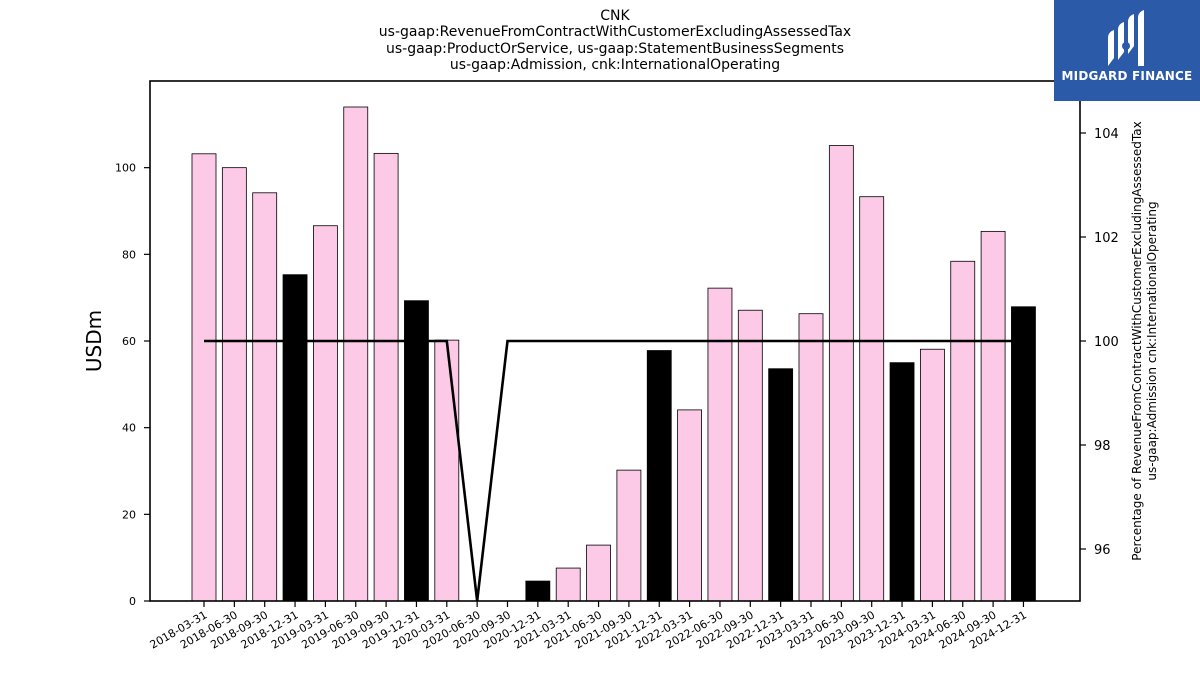 The height and width of the screenshot is (675, 1200). What do you see at coordinates (1106, 238) in the screenshot?
I see `y-right-tick-label-102: 102` at bounding box center [1106, 238].